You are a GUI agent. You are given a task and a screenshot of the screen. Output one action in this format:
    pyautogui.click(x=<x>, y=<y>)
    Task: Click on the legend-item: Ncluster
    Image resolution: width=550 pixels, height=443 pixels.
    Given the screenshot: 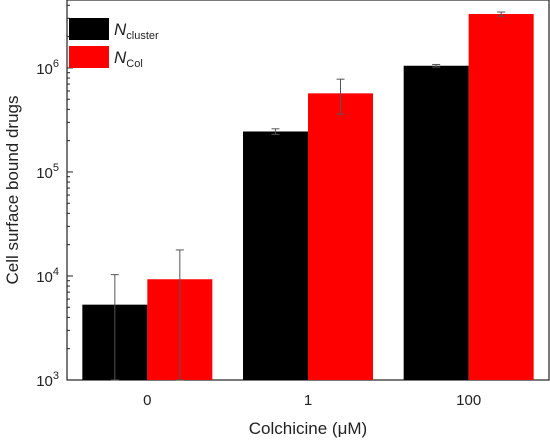 What is the action you would take?
    pyautogui.click(x=114, y=30)
    